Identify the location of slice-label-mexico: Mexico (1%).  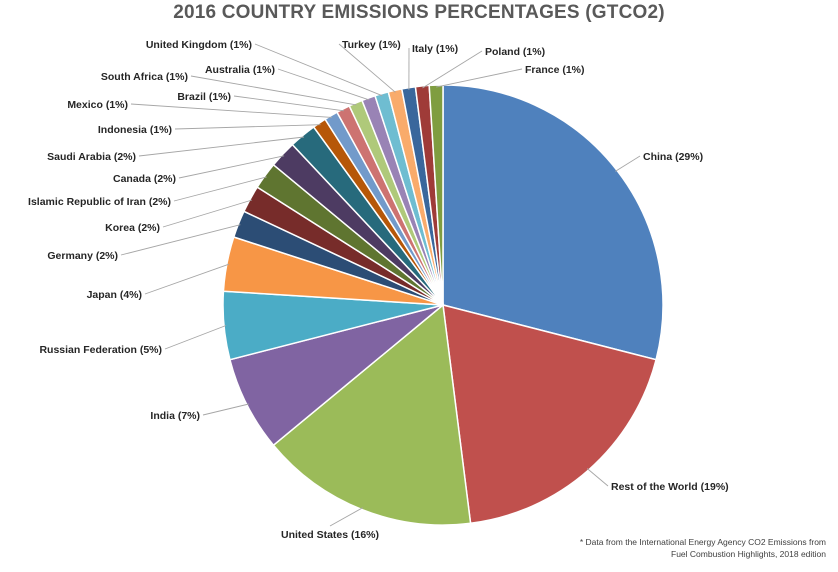
(97, 105).